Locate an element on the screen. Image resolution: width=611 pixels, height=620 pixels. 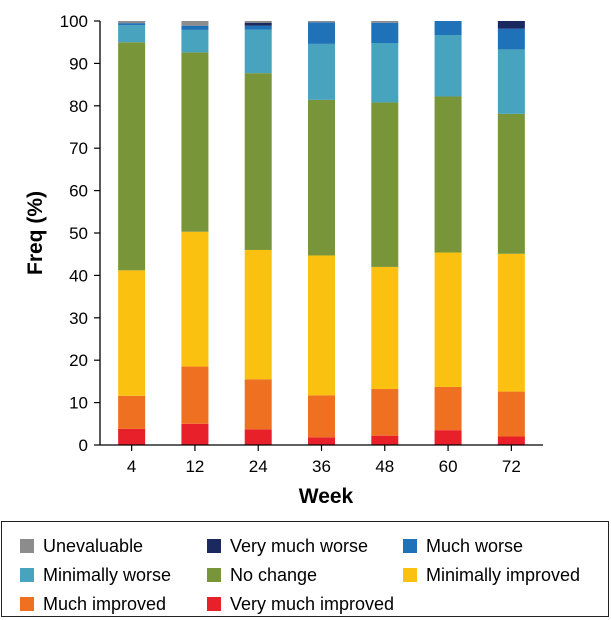
x-tick-label: 4 is located at coordinates (131, 466).